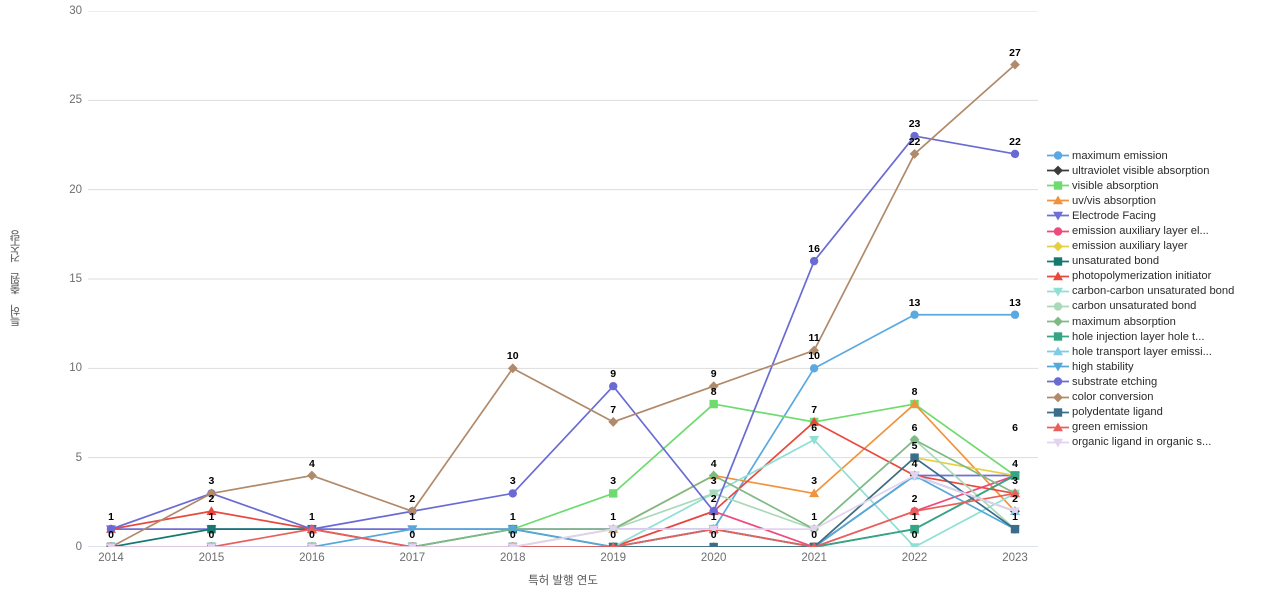 This screenshot has width=1280, height=600. I want to click on legend-item-label: emission auxiliary layer, so click(1130, 246).